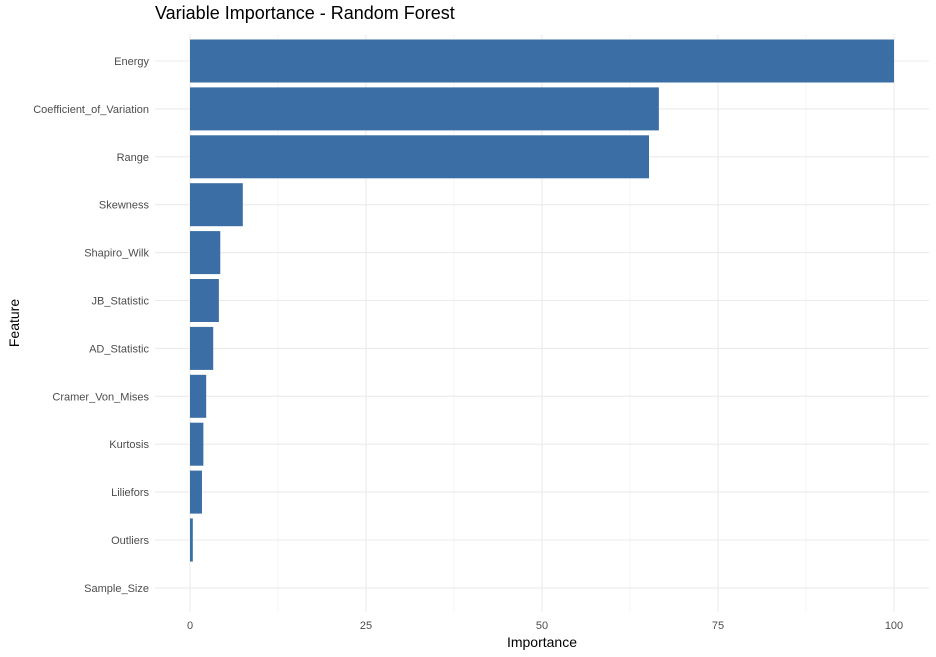  What do you see at coordinates (197, 444) in the screenshot?
I see `bar-kurtosis` at bounding box center [197, 444].